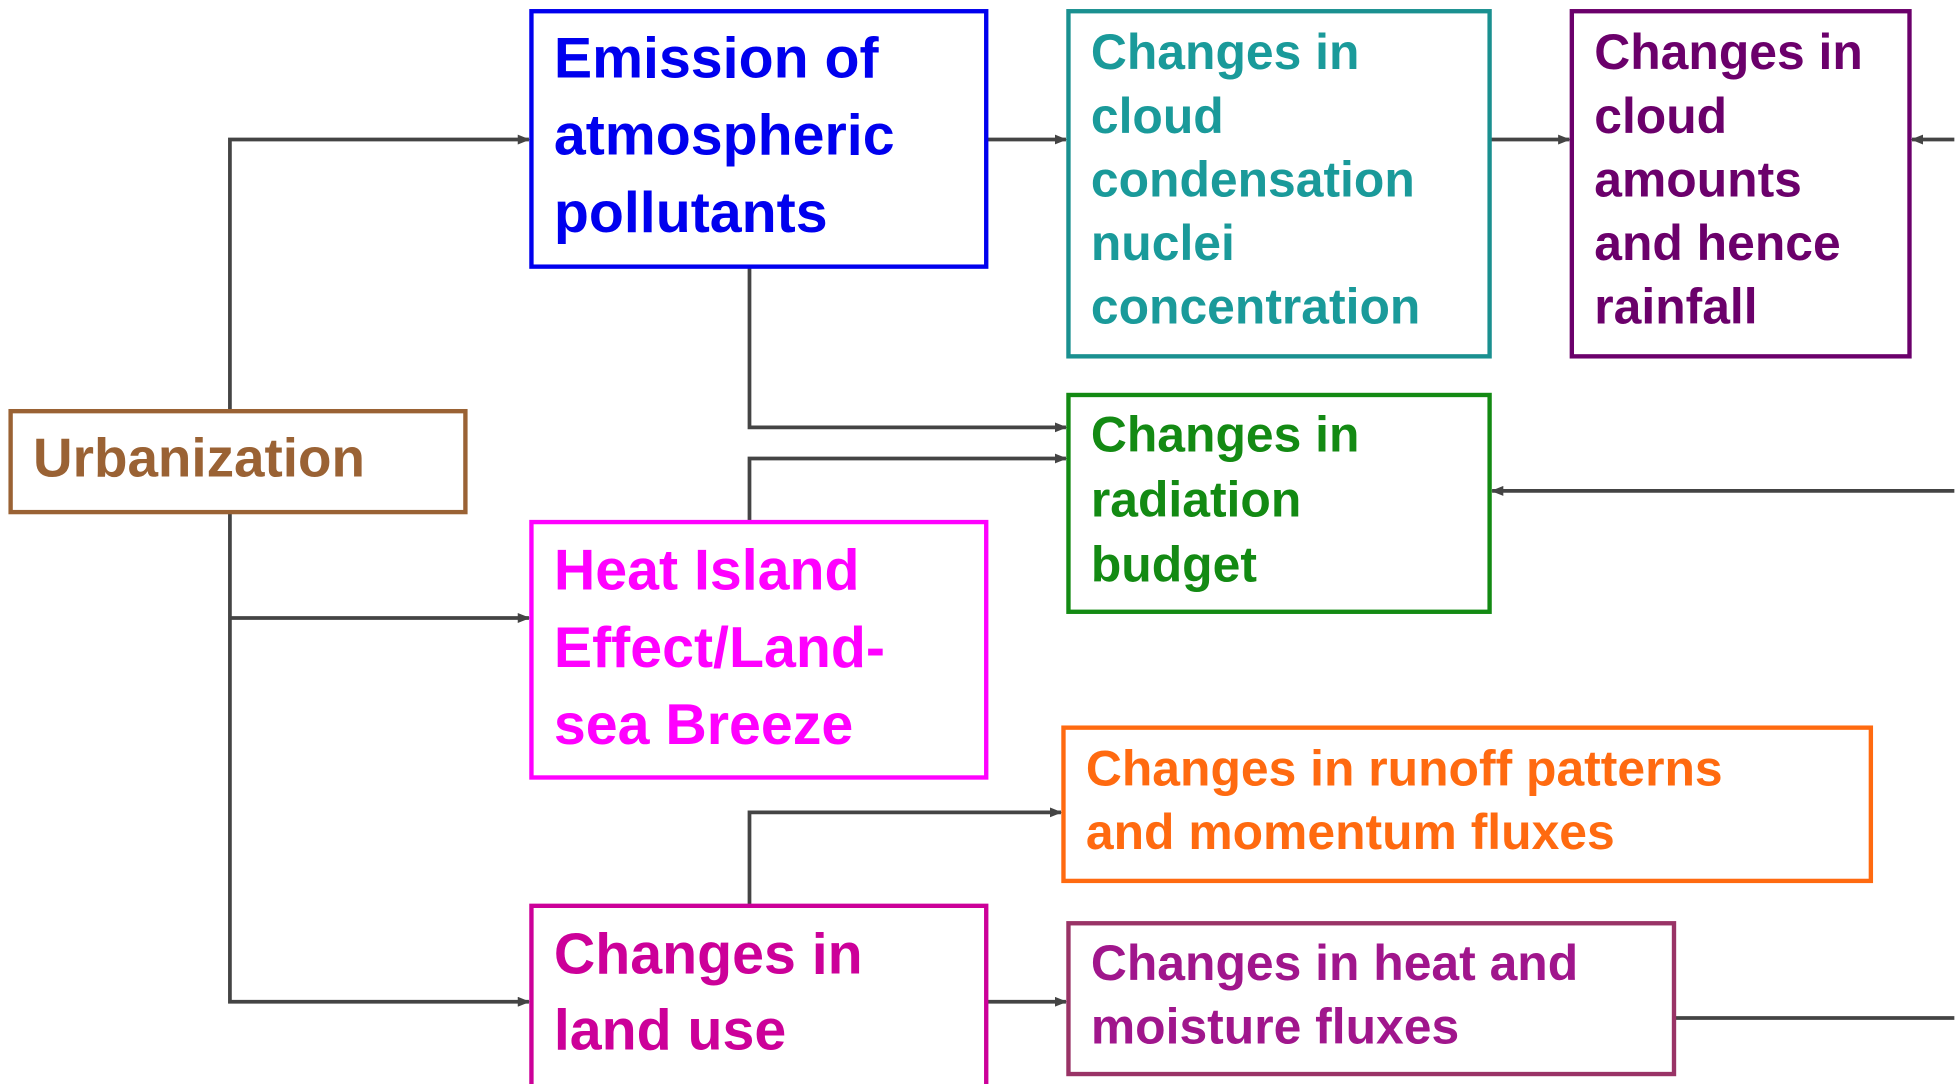 The image size is (1955, 1084). I want to click on node-label: Changes in runoff patterns, so click(1404, 769).